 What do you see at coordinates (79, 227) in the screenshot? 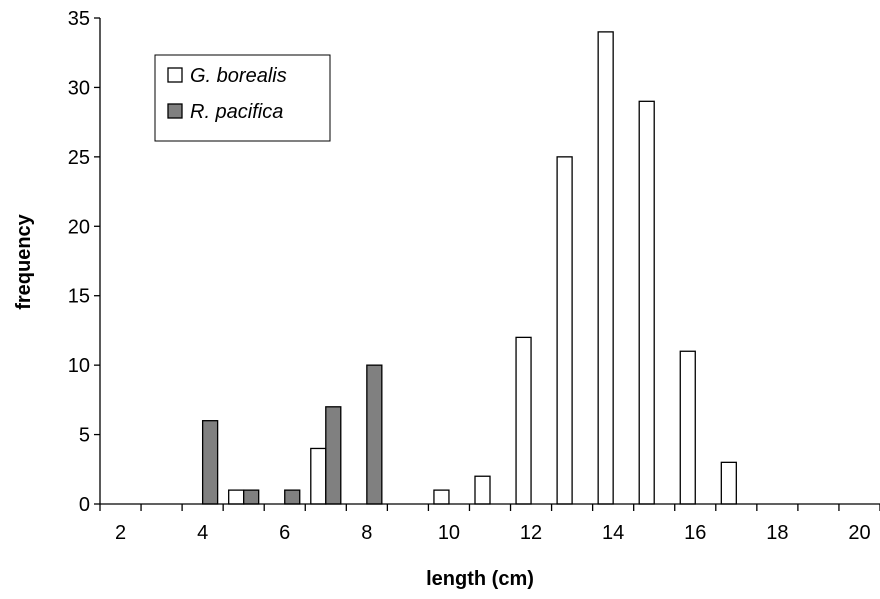
I see `y-tick-label-20: 20` at bounding box center [79, 227].